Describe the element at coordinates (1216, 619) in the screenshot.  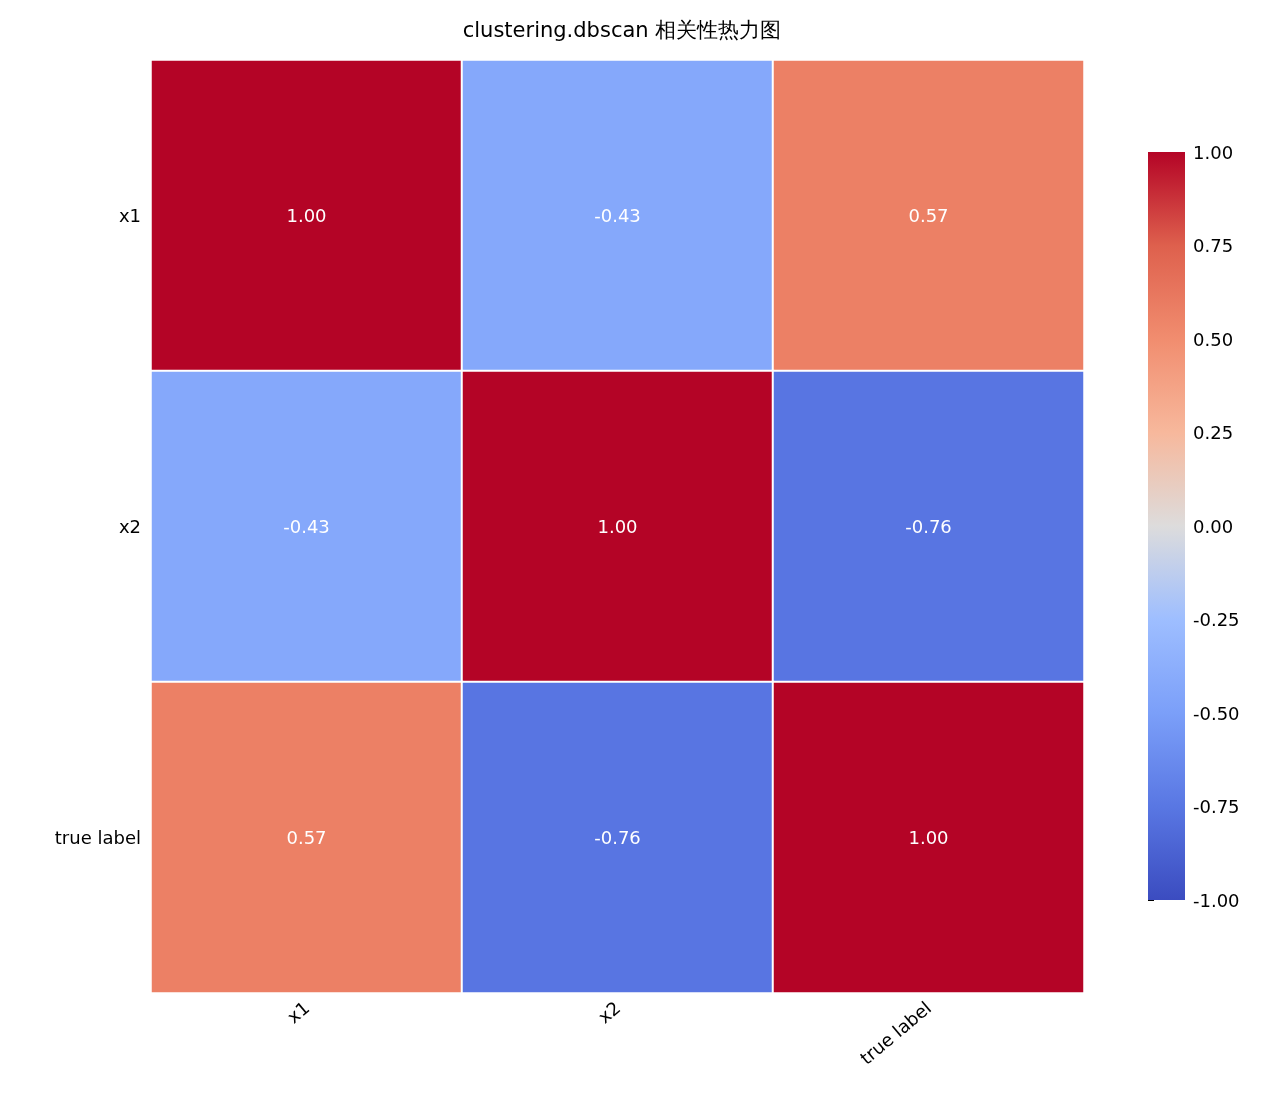
I see `color-bar-label: -0.25` at that location.